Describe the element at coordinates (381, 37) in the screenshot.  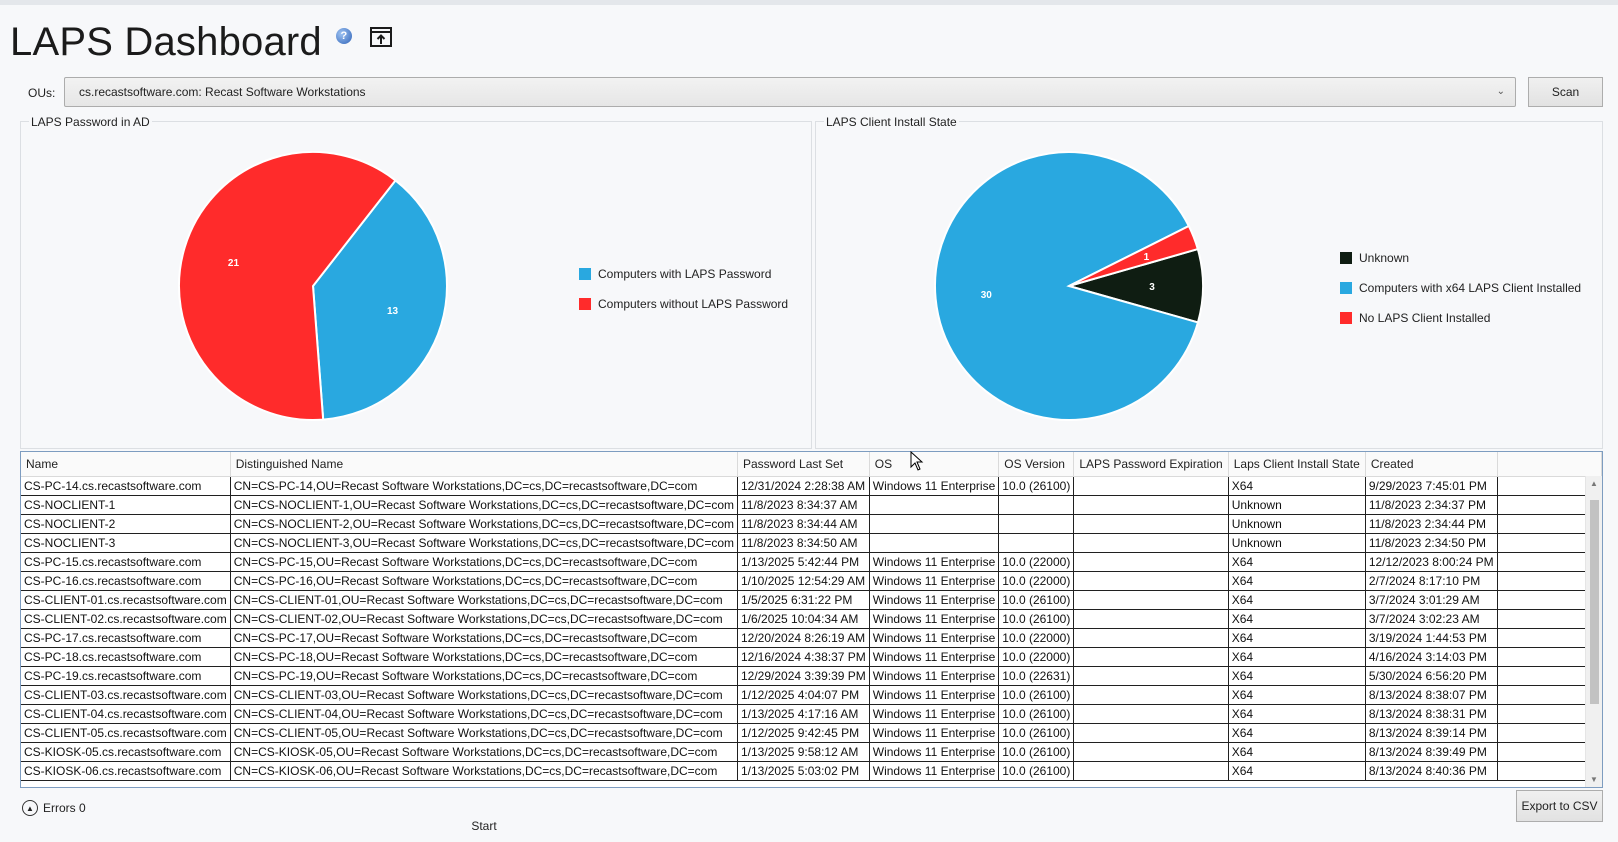
I see `popout-window-icon` at that location.